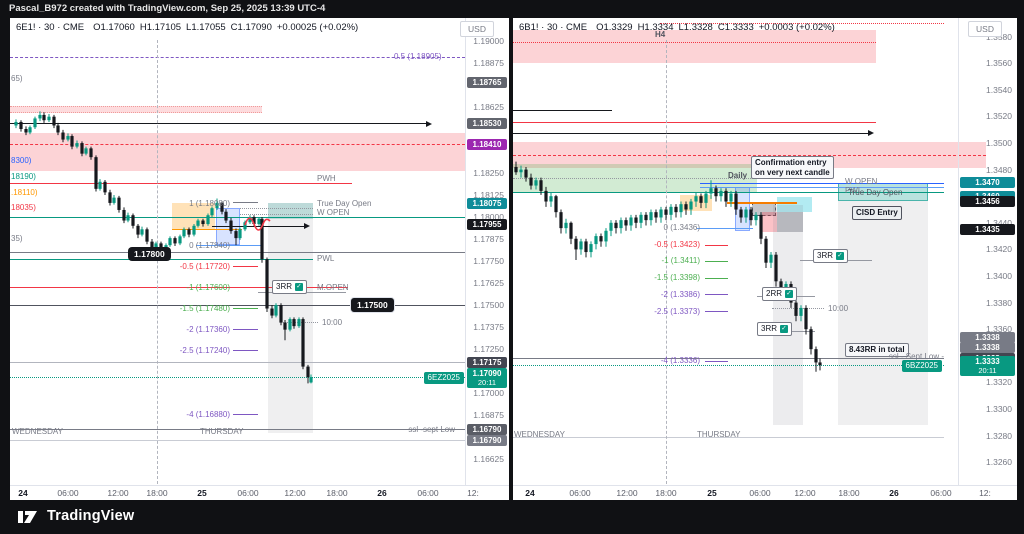  Describe the element at coordinates (681, 227) in the screenshot. I see `fib-label: 0 (1.3436)` at that location.